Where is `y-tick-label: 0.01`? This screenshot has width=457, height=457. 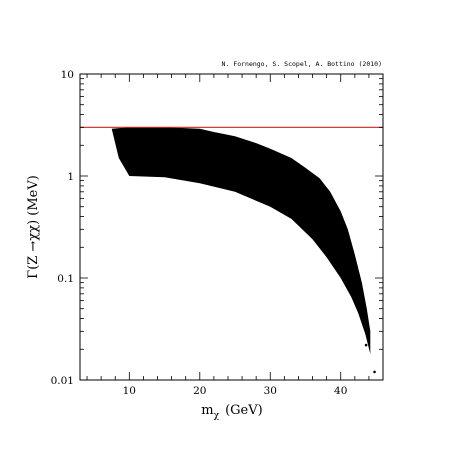
y-tick-label: 0.01 is located at coordinates (62, 381).